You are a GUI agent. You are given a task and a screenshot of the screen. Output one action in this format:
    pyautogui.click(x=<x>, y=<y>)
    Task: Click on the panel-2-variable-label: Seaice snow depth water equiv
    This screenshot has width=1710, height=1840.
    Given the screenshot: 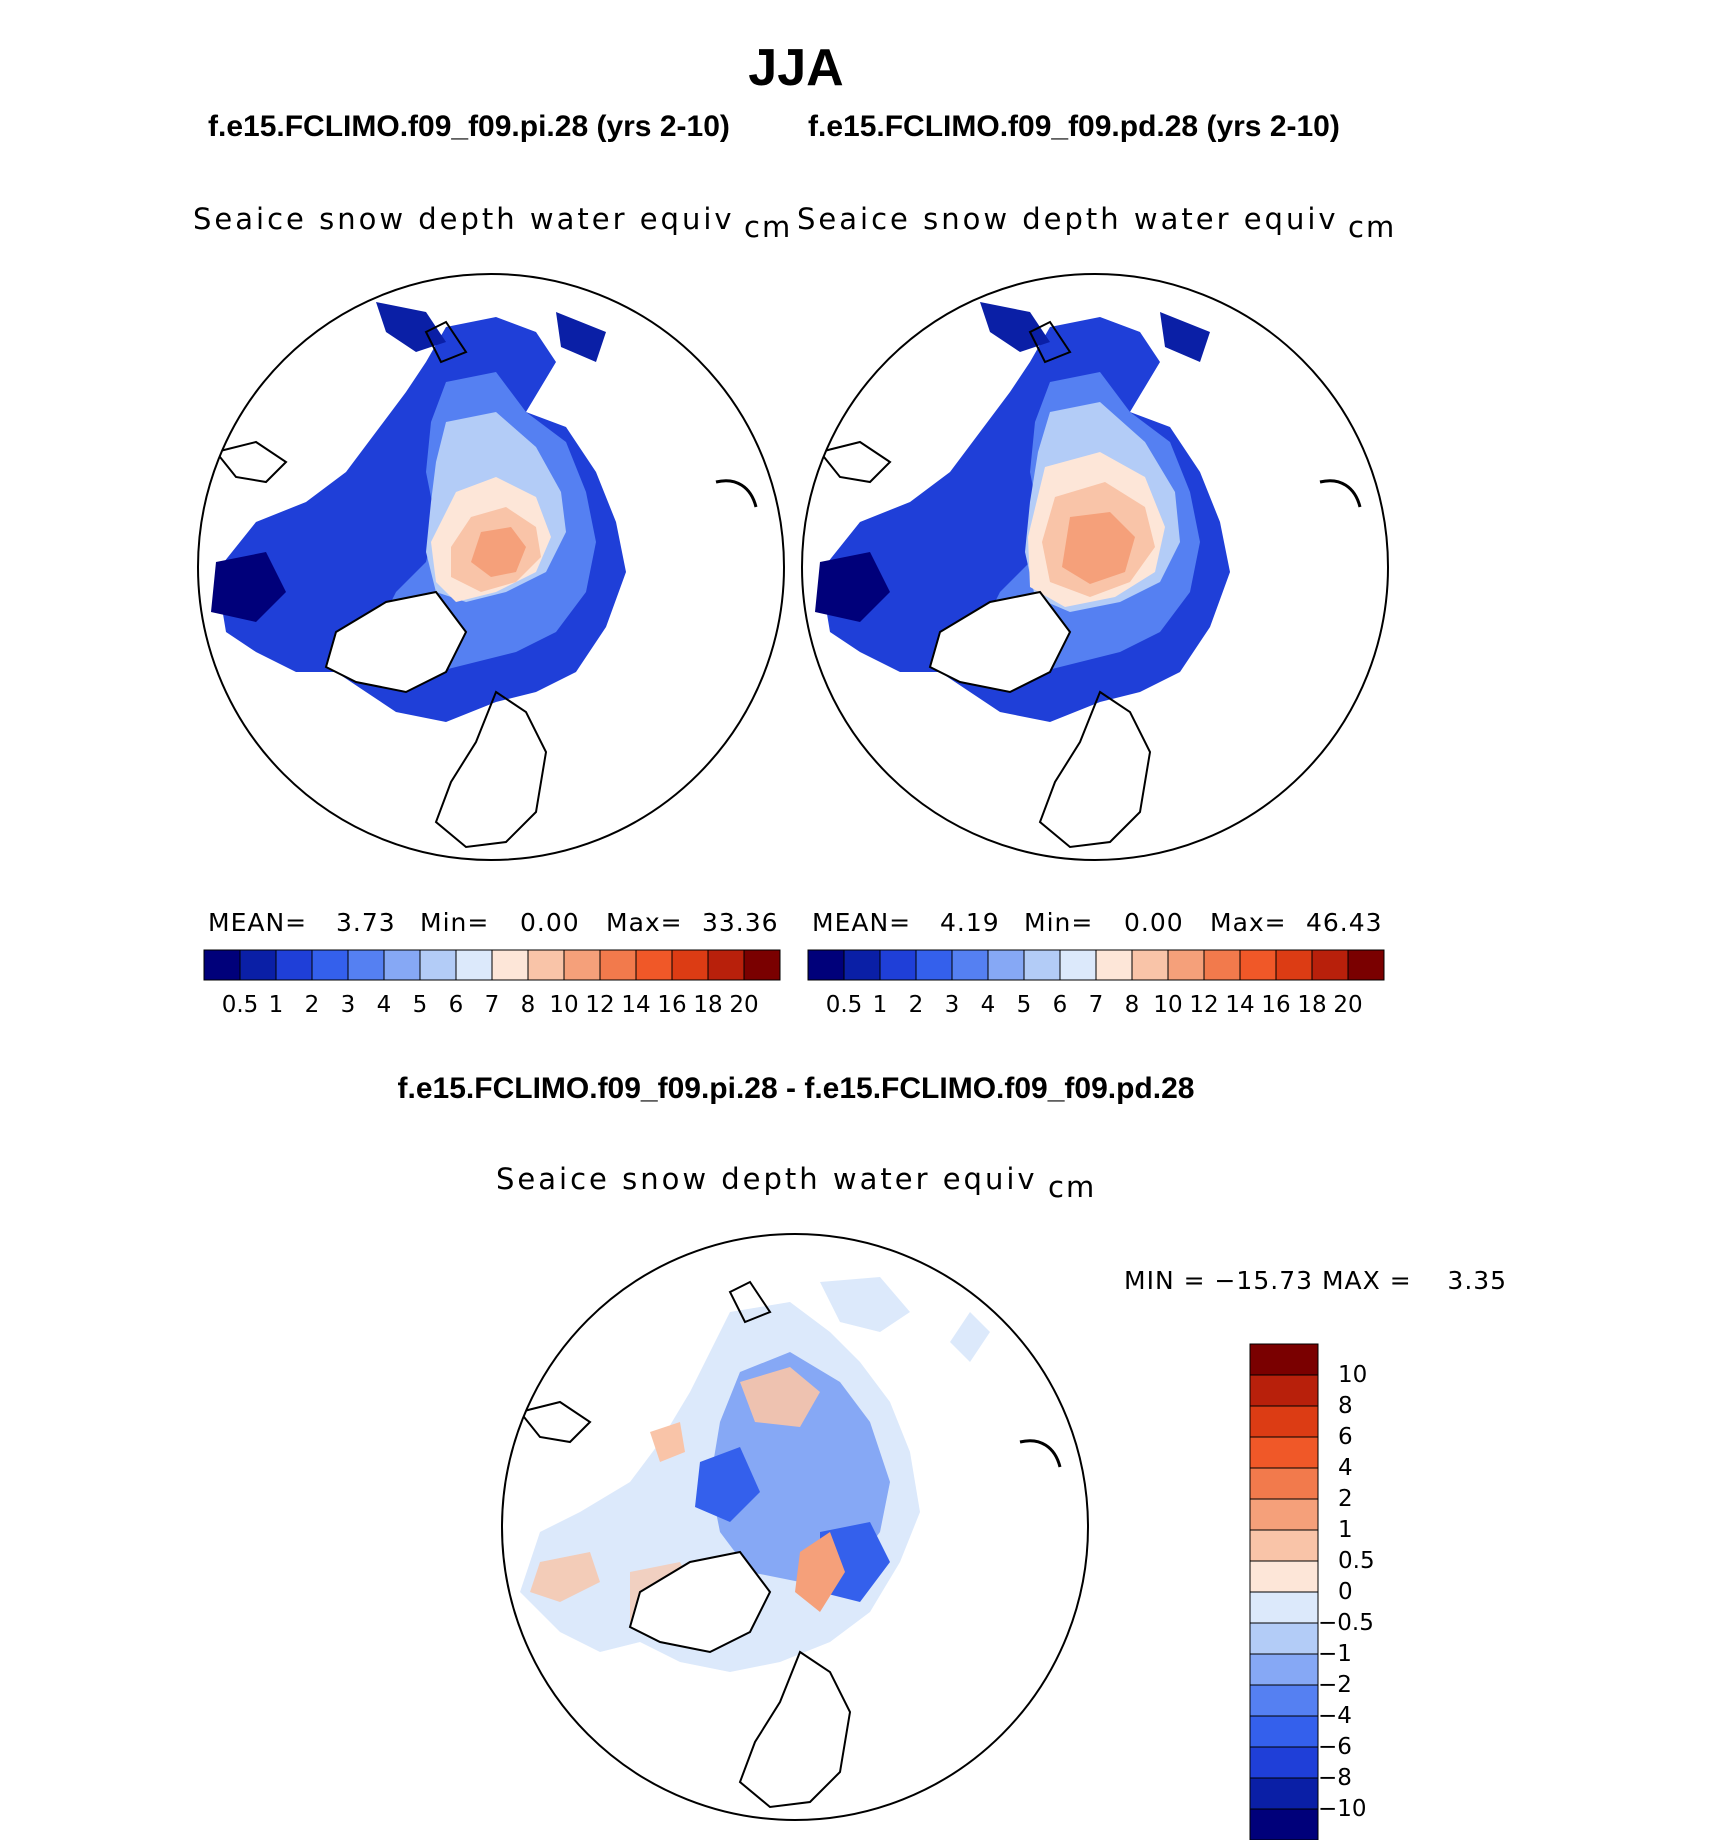 What is the action you would take?
    pyautogui.click(x=1068, y=219)
    